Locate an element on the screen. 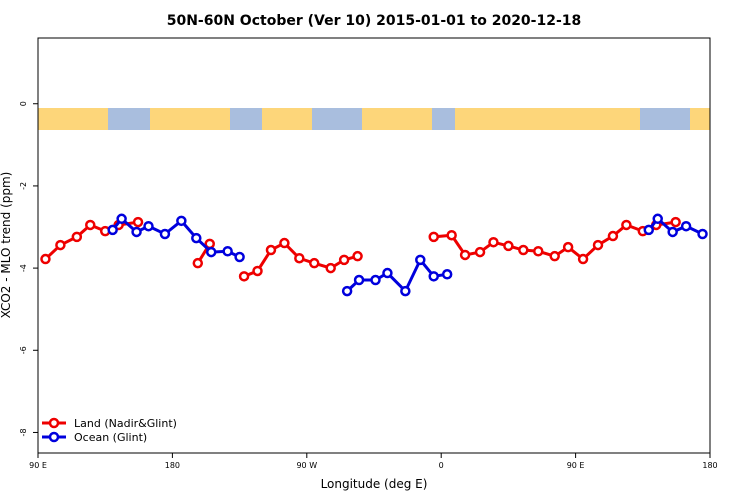 Image resolution: width=750 pixels, height=504 pixels. y-tick-label: -8 is located at coordinates (23, 432).